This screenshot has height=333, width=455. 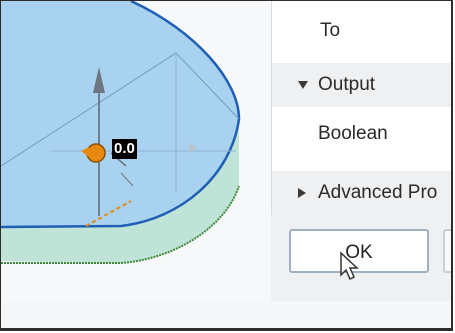 I want to click on ok-button: OK, so click(x=359, y=251).